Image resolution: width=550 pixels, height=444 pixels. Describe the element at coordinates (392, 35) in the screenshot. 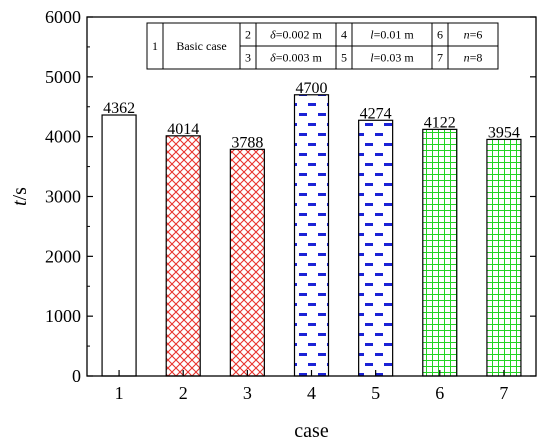

I see `legend-description: l=0.01 m` at that location.